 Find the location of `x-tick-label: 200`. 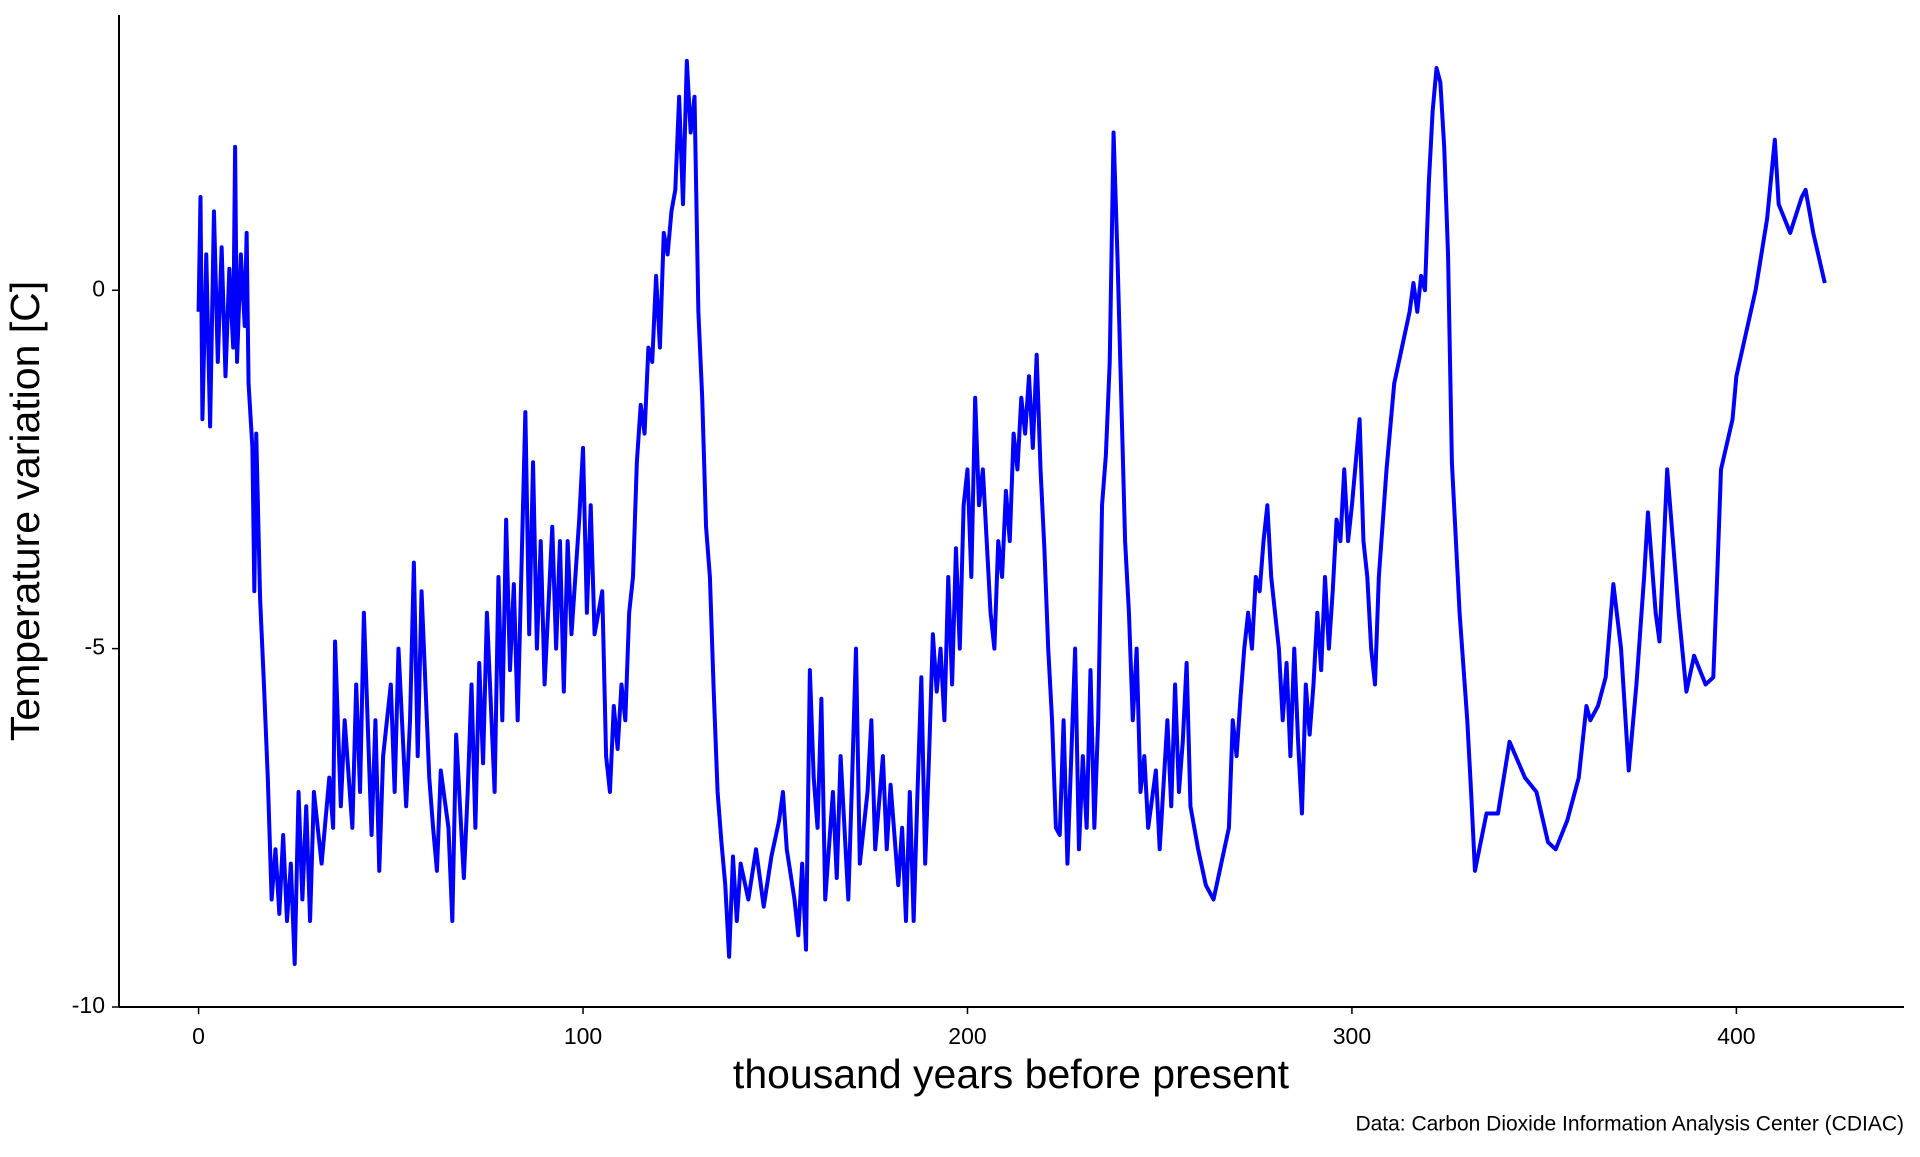

x-tick-label: 200 is located at coordinates (967, 1036).